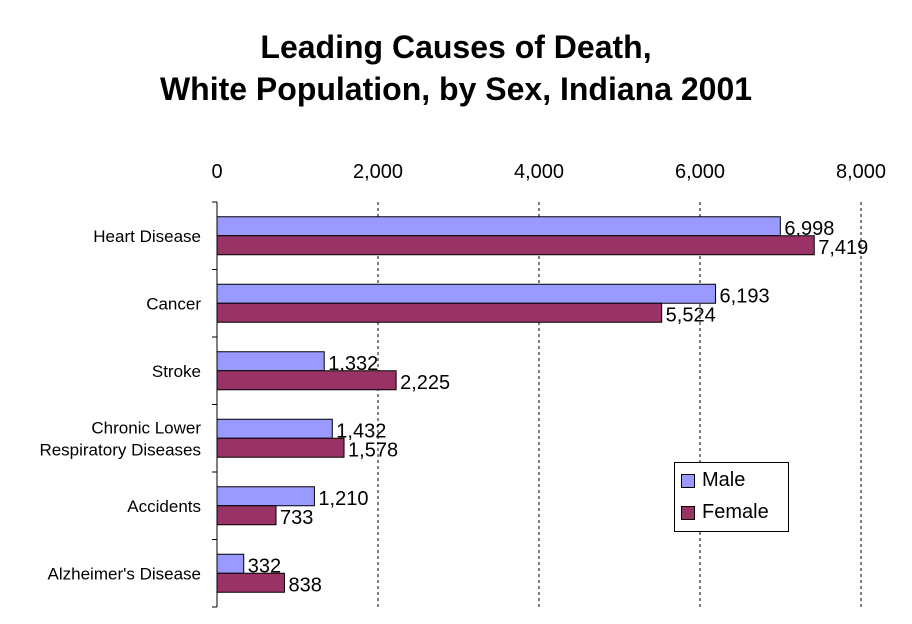 The height and width of the screenshot is (624, 912). What do you see at coordinates (456, 47) in the screenshot?
I see `chart-title-line-1: Leading Causes of Death,` at bounding box center [456, 47].